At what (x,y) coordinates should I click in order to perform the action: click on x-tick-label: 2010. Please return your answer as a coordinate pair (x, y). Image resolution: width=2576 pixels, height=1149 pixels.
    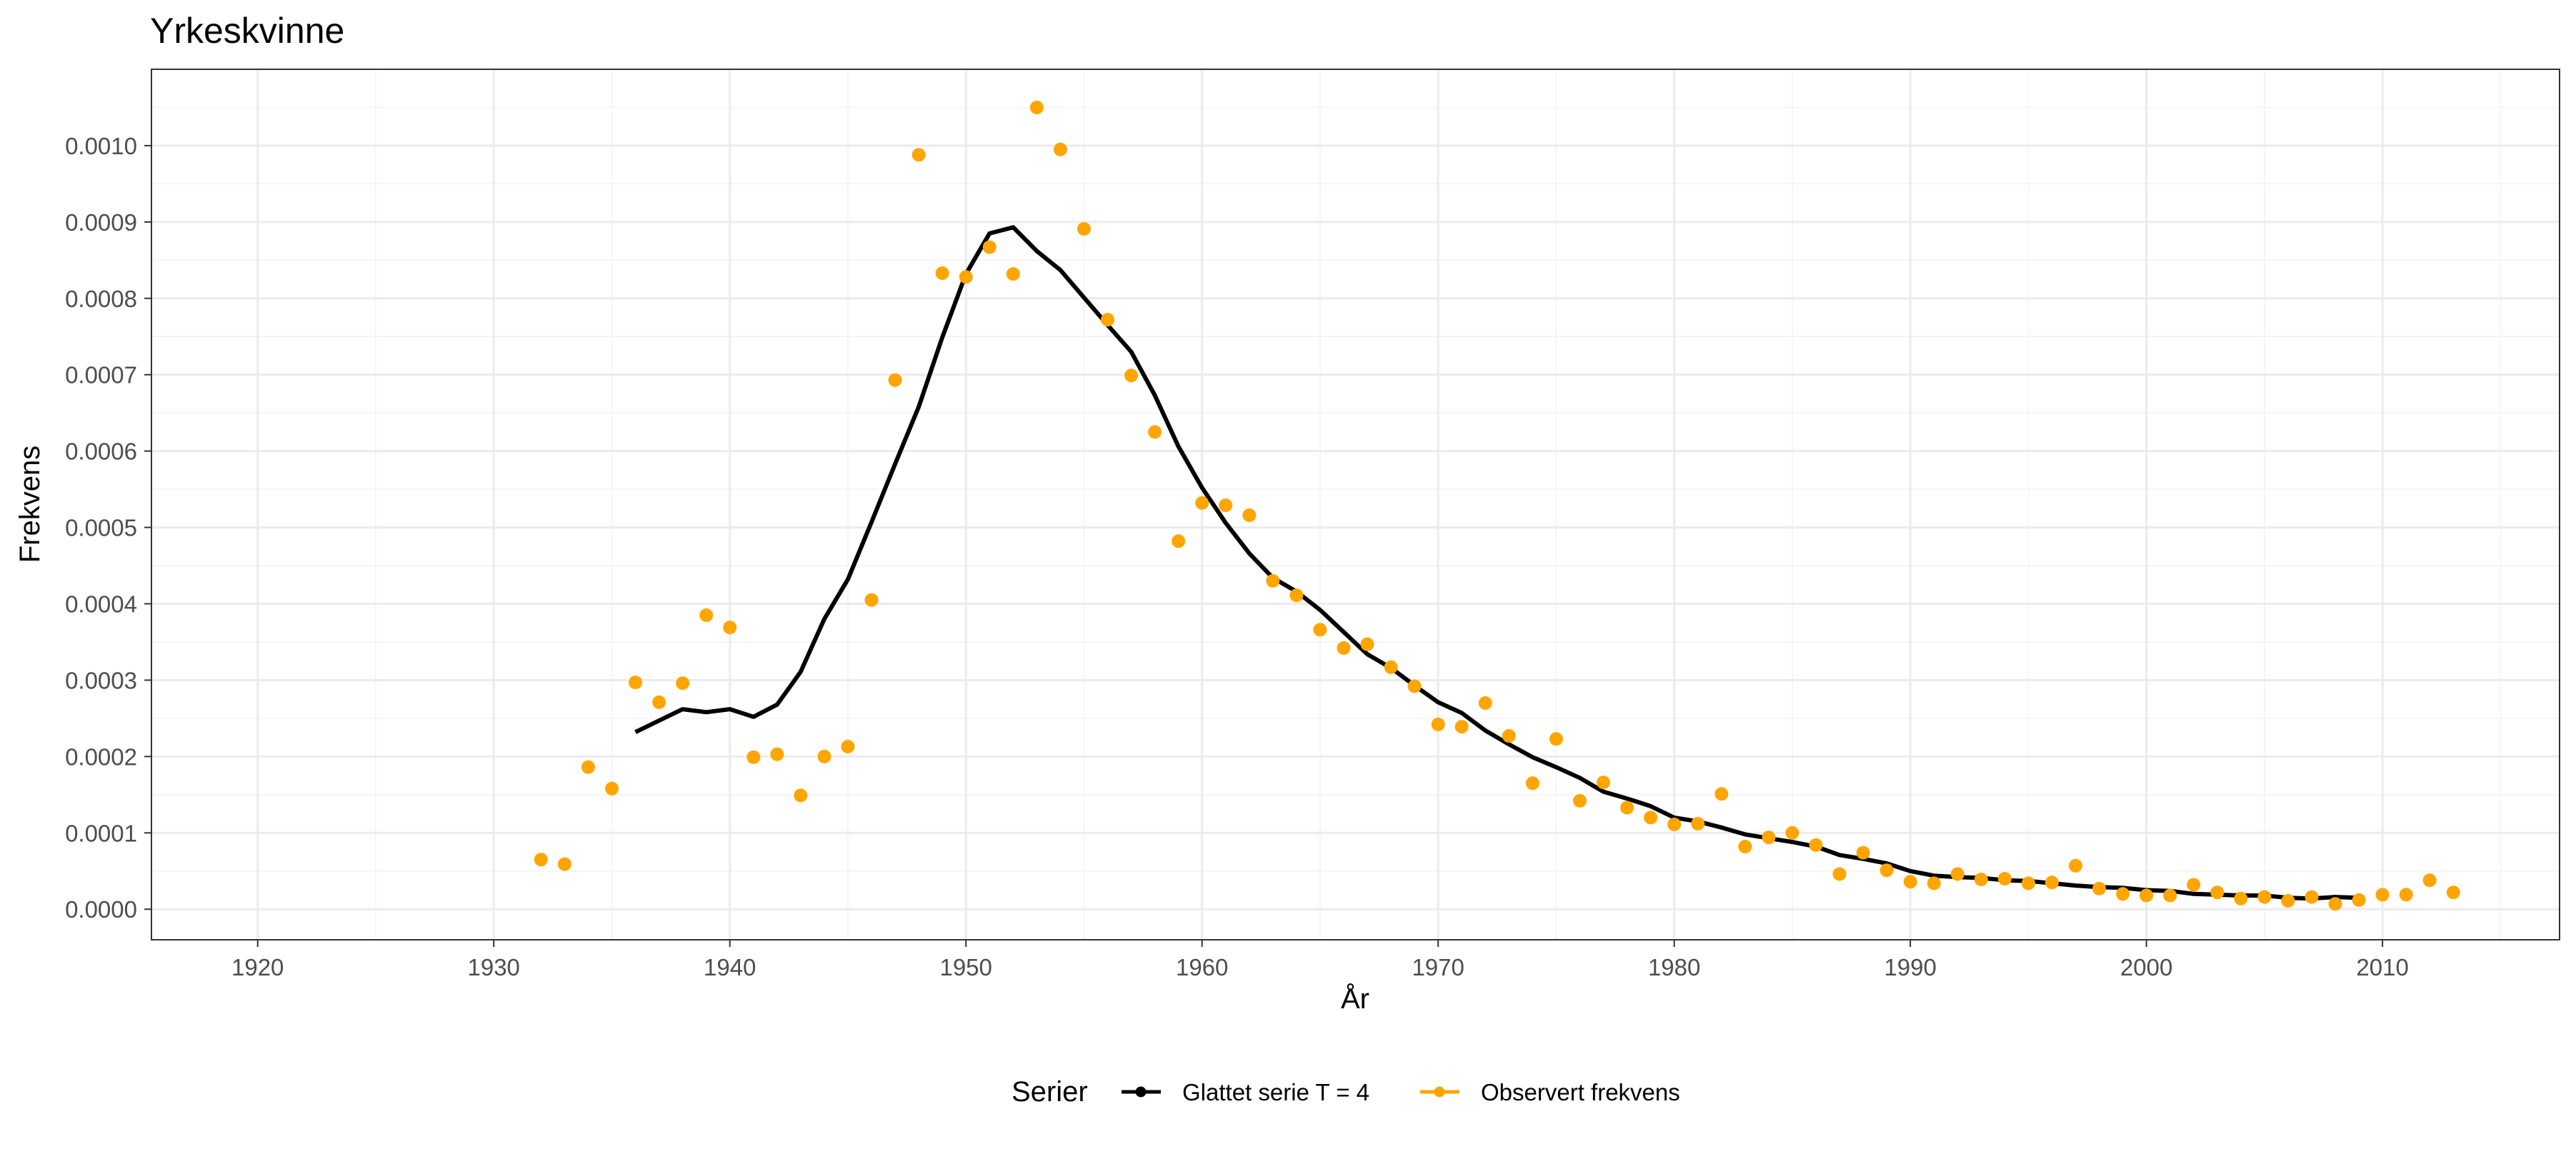
    Looking at the image, I should click on (2382, 967).